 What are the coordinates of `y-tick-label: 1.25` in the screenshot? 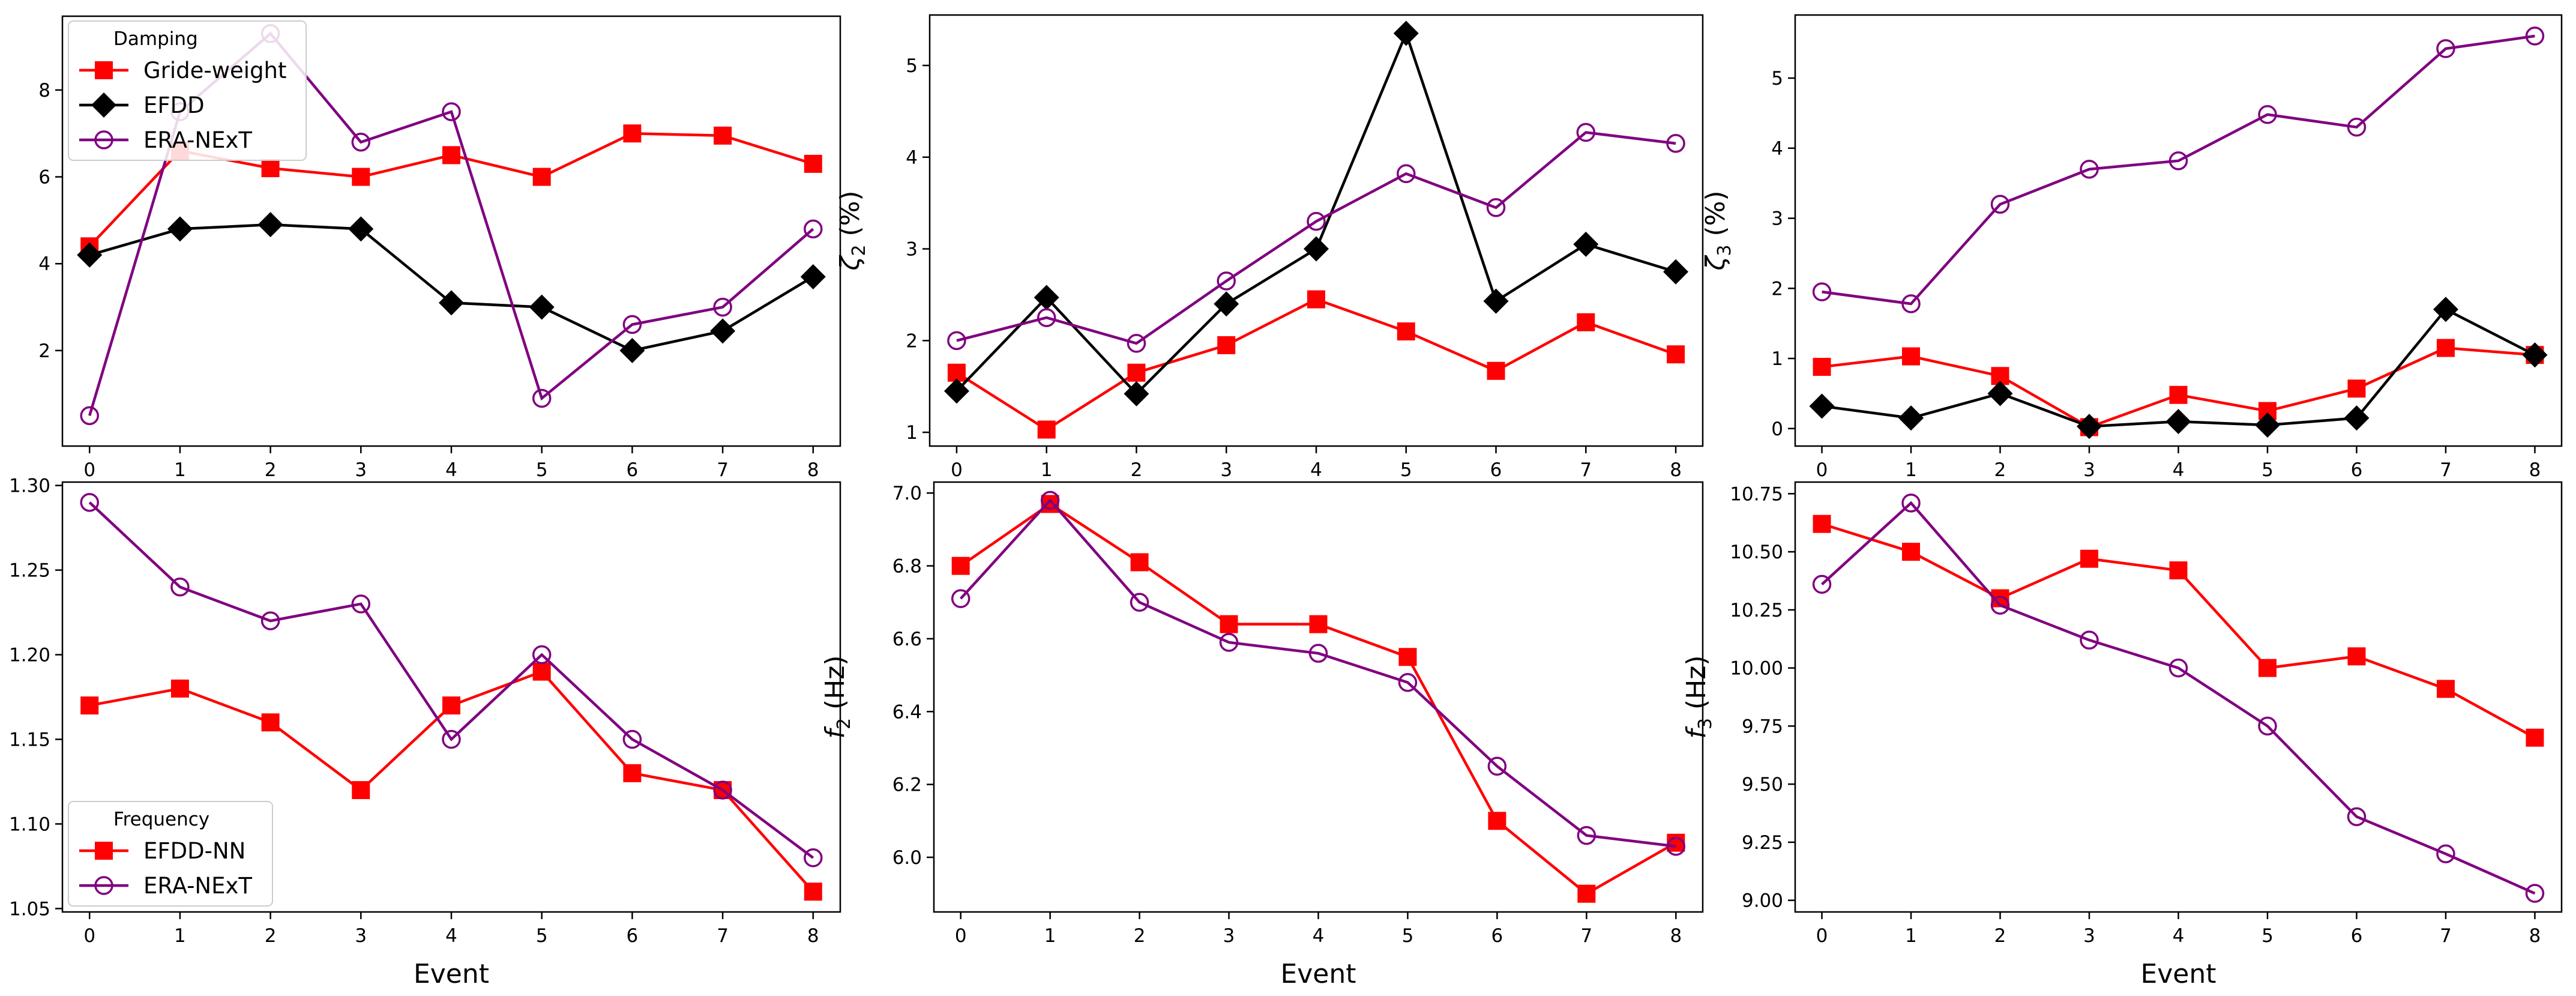 It's located at (30, 571).